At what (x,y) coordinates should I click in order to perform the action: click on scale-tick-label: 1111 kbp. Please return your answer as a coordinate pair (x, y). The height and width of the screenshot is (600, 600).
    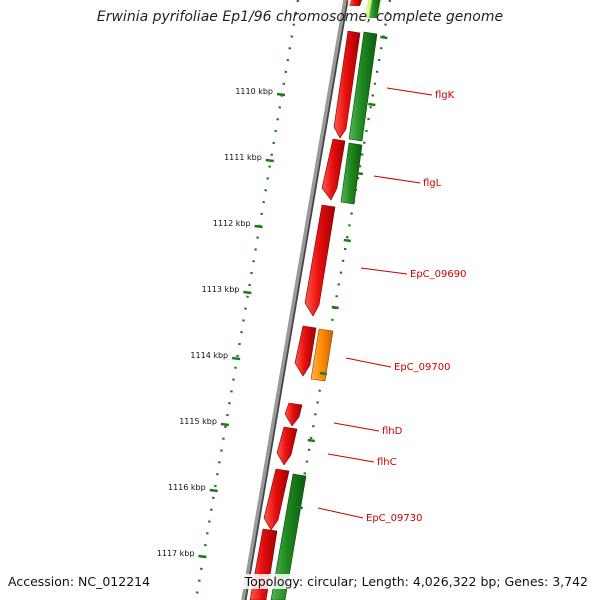
    Looking at the image, I should click on (243, 157).